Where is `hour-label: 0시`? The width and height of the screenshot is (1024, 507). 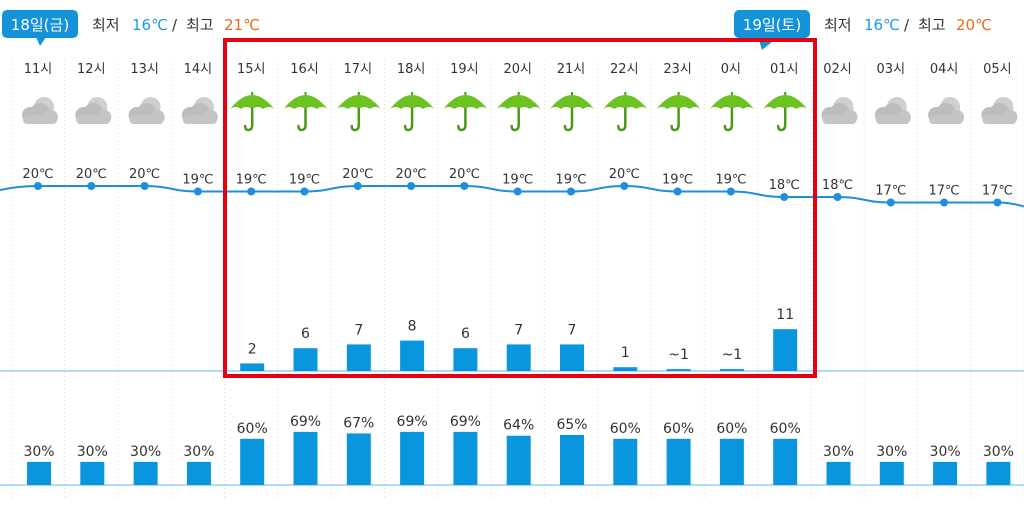 hour-label: 0시 is located at coordinates (731, 69).